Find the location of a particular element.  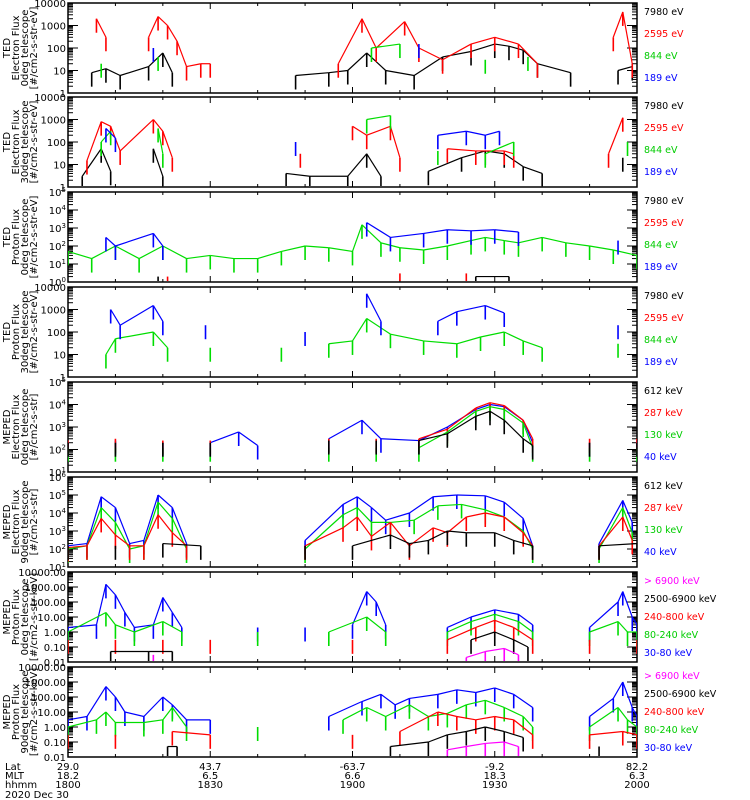

x-row-label-lat: Lat is located at coordinates (13, 767).